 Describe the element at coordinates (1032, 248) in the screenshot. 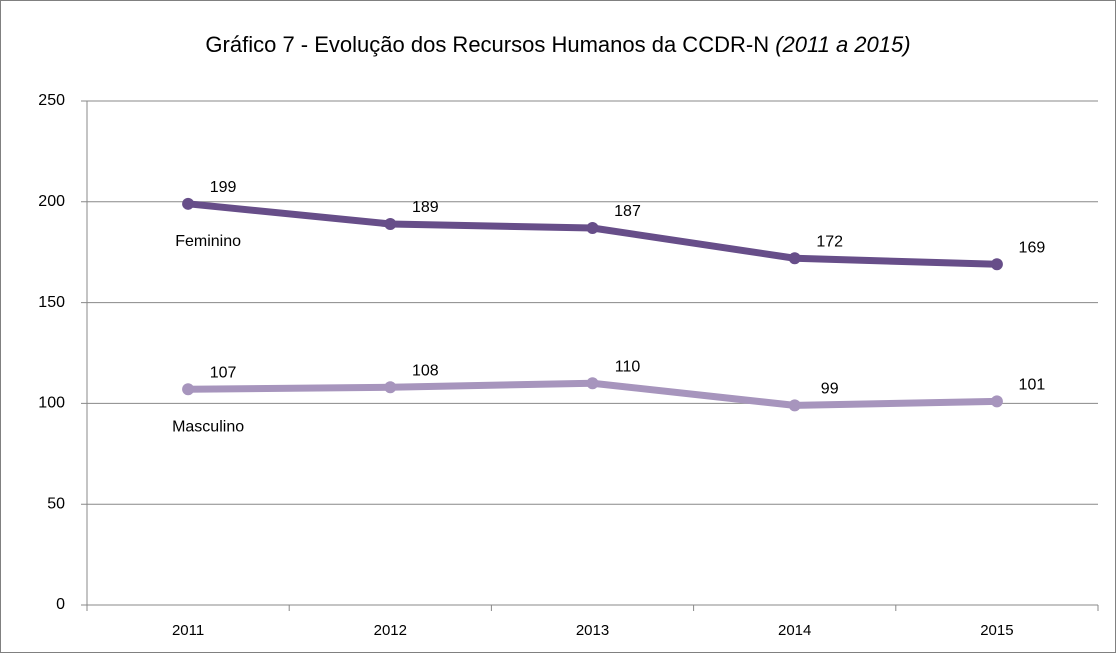

I see `data-label: 169` at that location.